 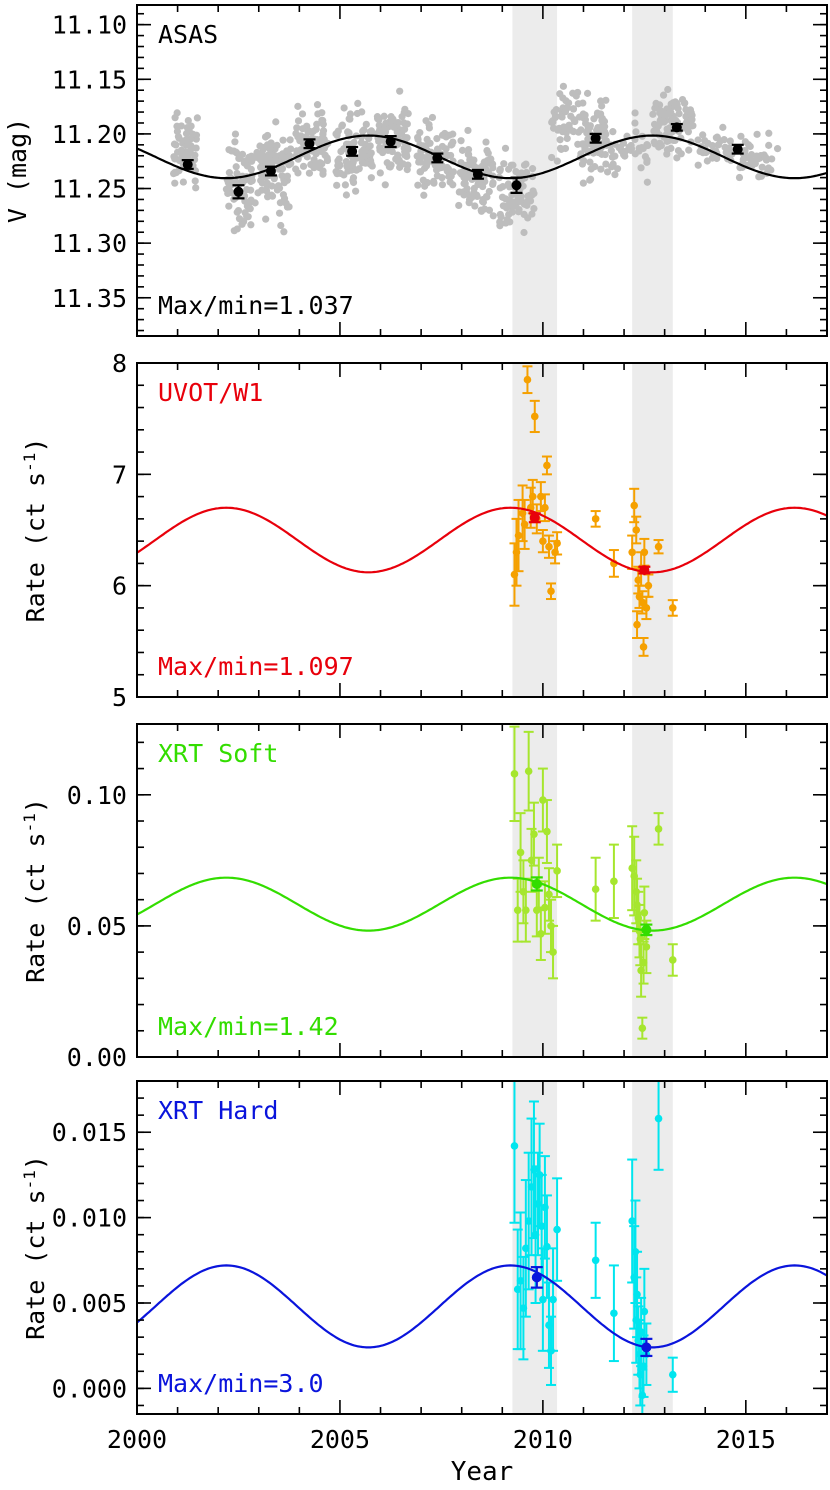 What do you see at coordinates (97, 926) in the screenshot?
I see `y-tick-label: 0.05` at bounding box center [97, 926].